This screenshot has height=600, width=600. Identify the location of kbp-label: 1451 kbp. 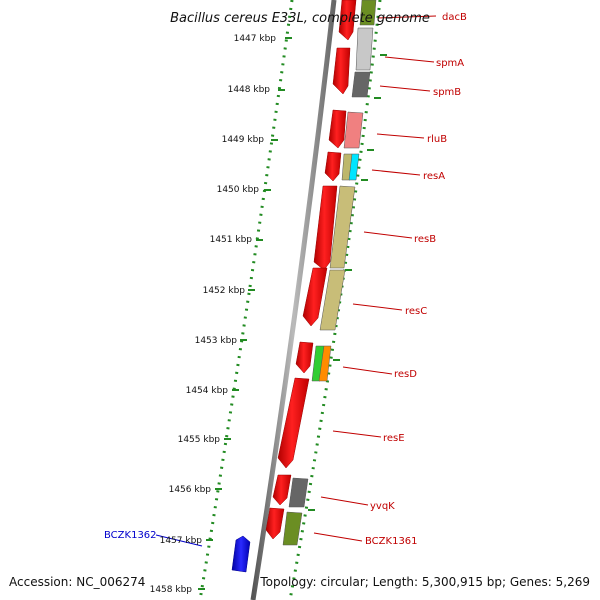
(231, 240).